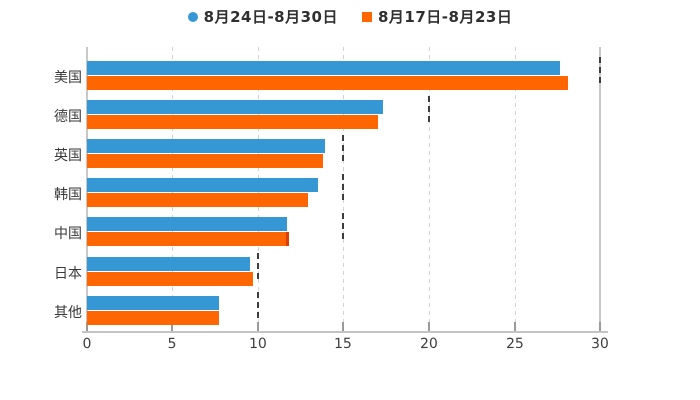 This screenshot has height=400, width=700. What do you see at coordinates (514, 344) in the screenshot?
I see `x-tick-label: 25` at bounding box center [514, 344].